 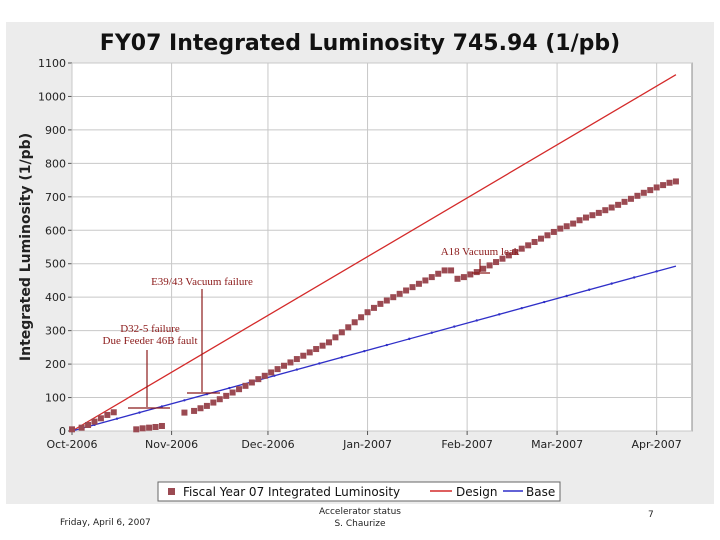 I want to click on footer-date: Friday, April 6, 2007, so click(x=105, y=523).